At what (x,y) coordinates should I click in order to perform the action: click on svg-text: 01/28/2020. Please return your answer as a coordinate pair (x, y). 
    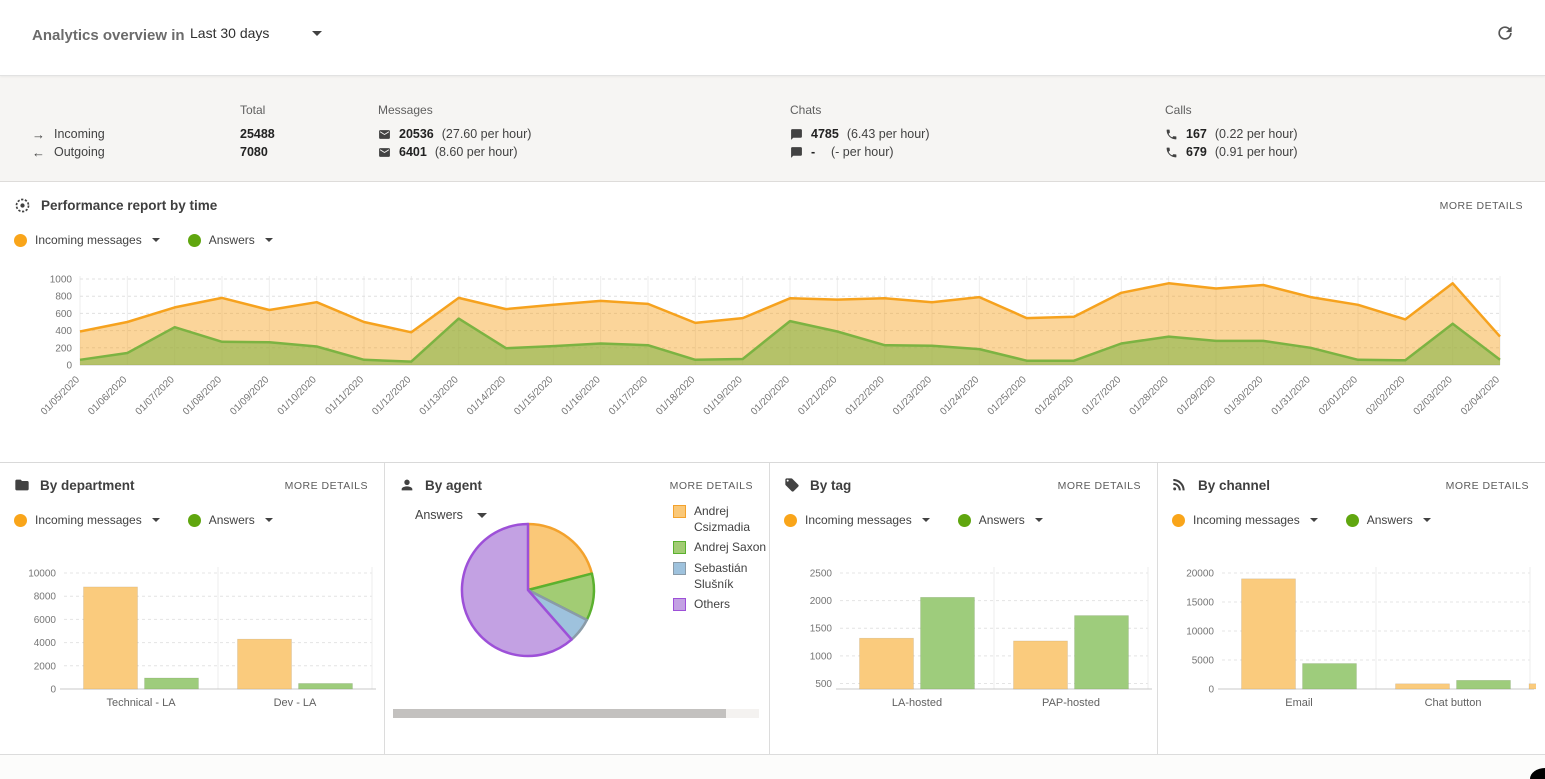
    Looking at the image, I should click on (1149, 395).